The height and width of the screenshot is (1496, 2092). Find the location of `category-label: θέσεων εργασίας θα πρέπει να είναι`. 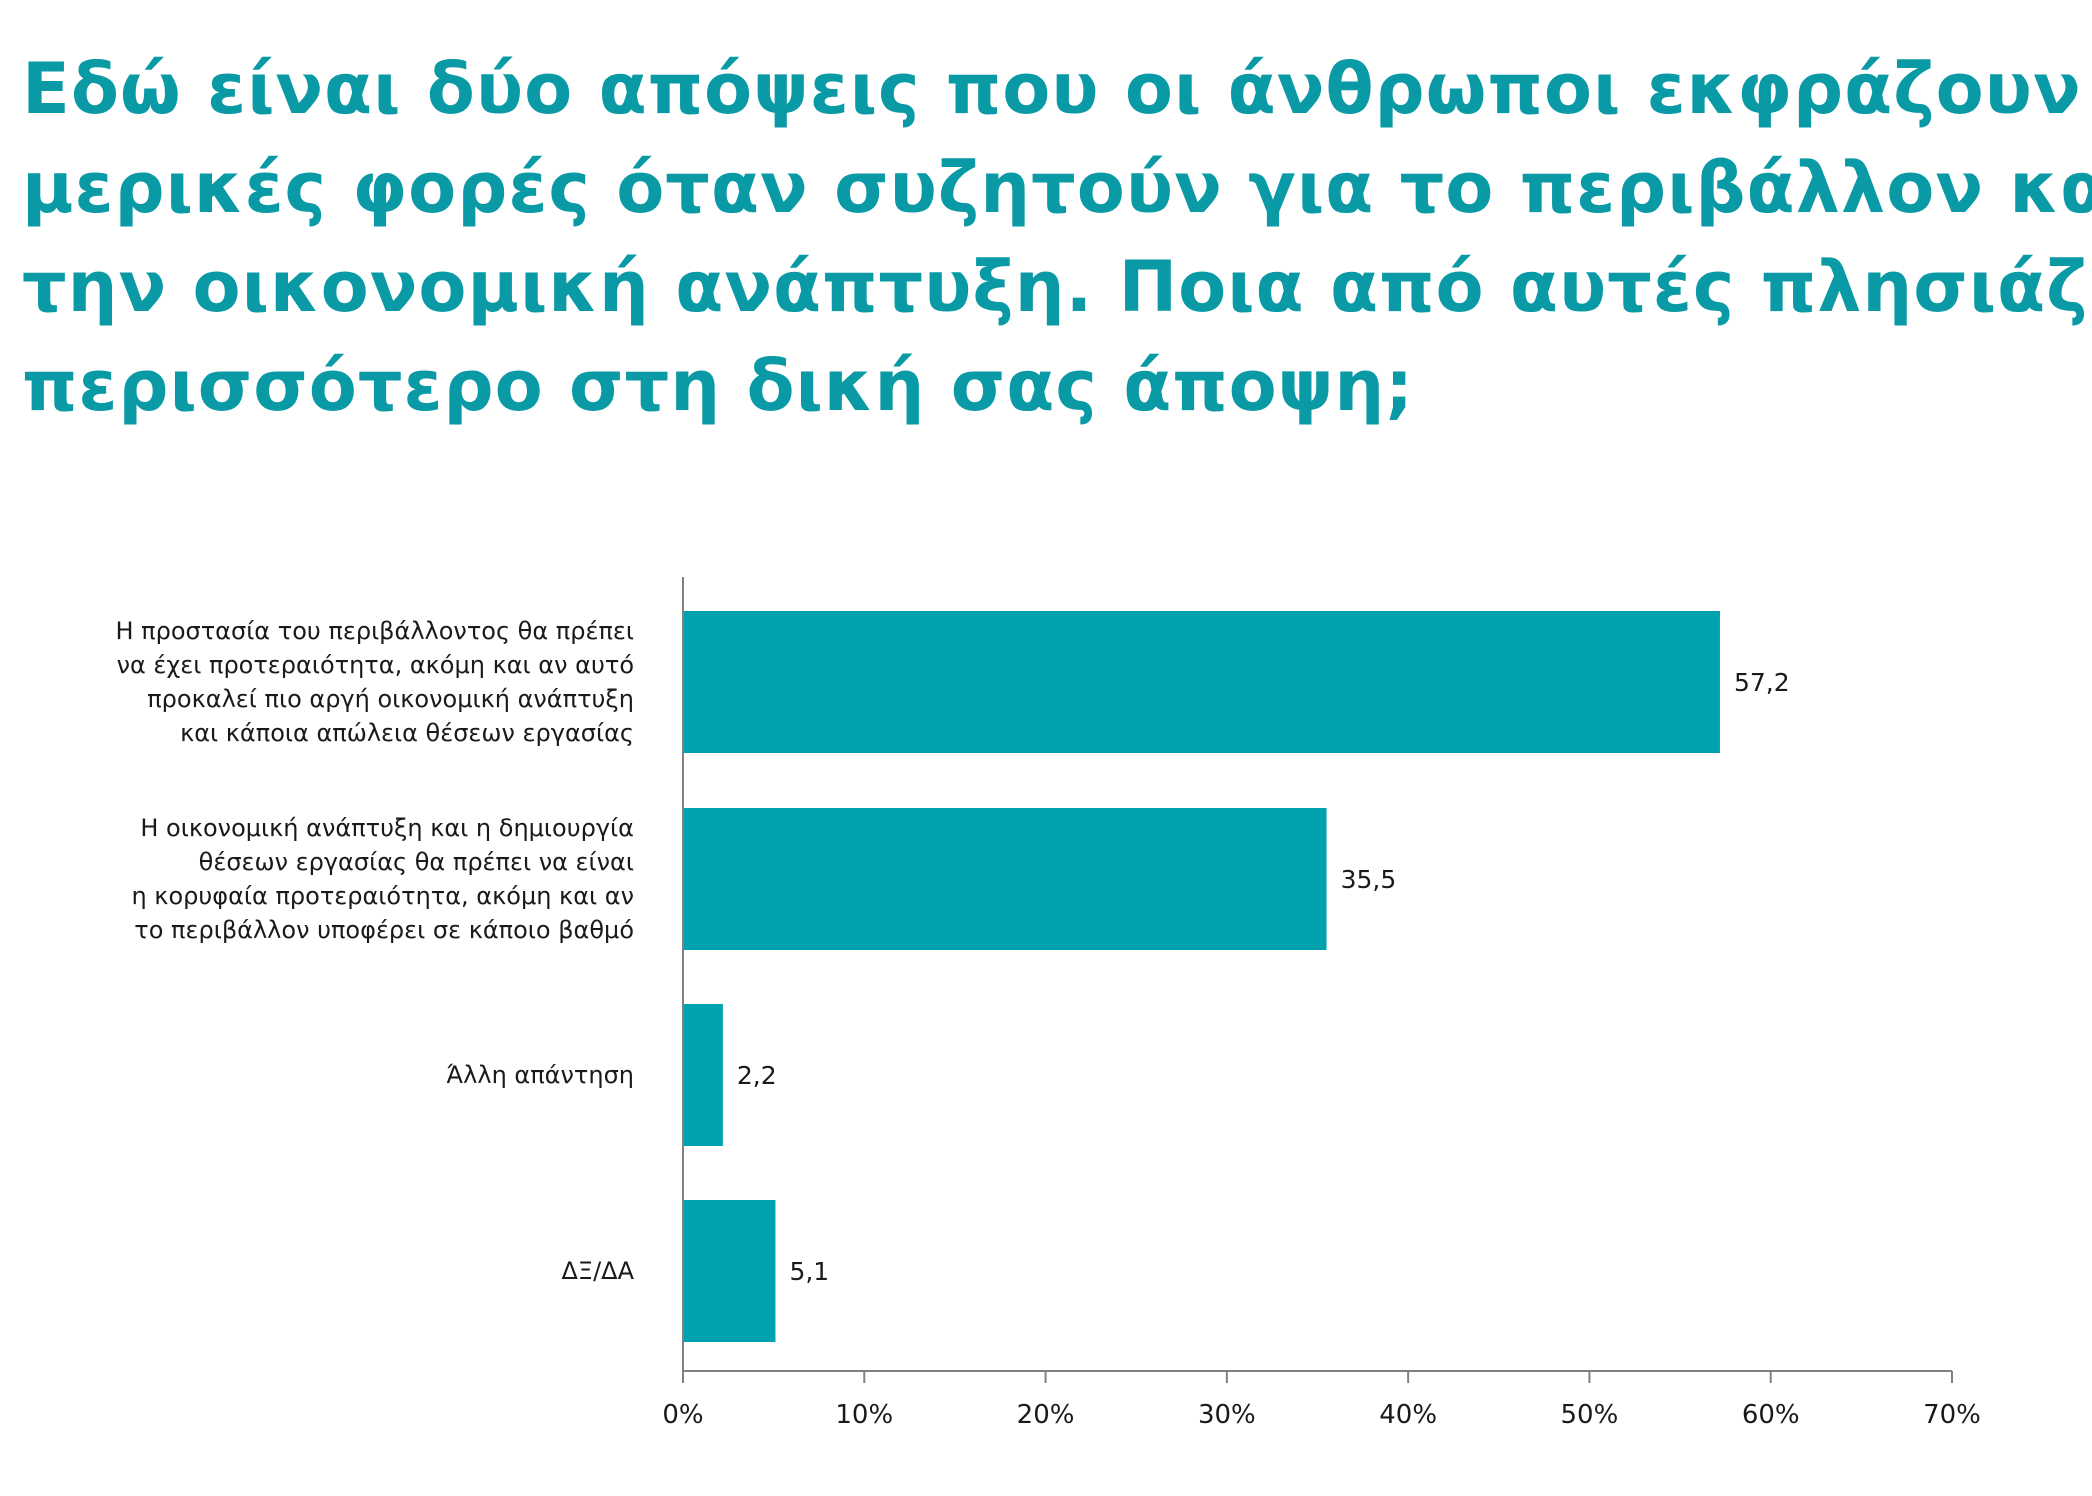

category-label: θέσεων εργασίας θα πρέπει να είναι is located at coordinates (416, 862).